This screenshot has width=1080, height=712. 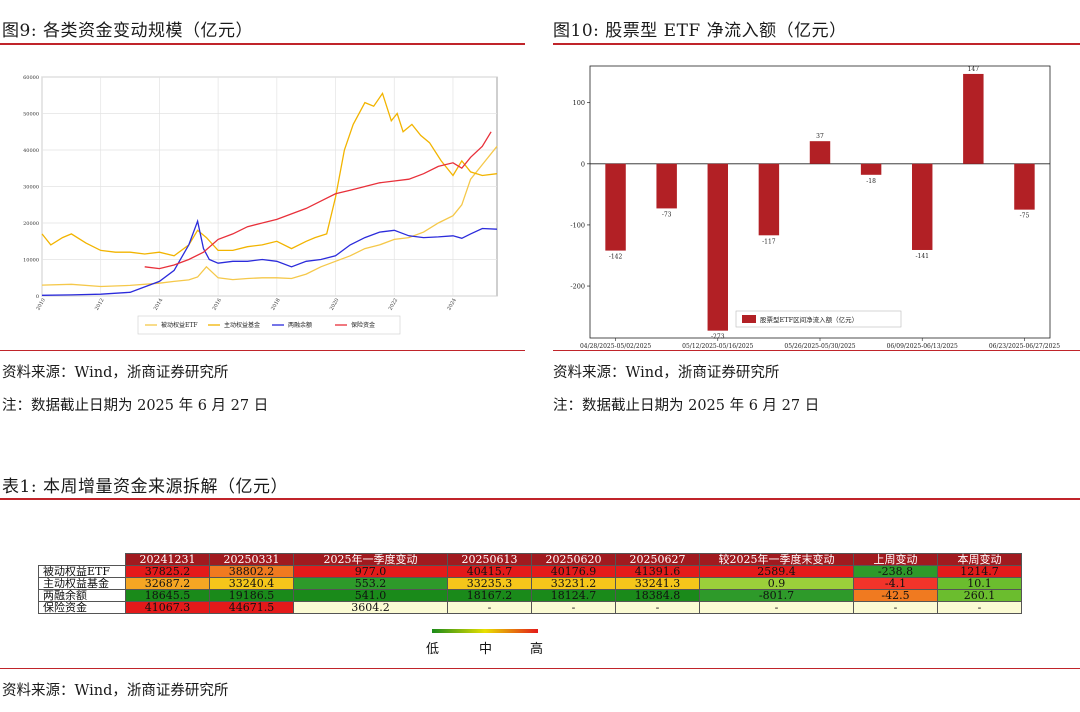 I want to click on table-cell: 18124.7, so click(x=573, y=595).